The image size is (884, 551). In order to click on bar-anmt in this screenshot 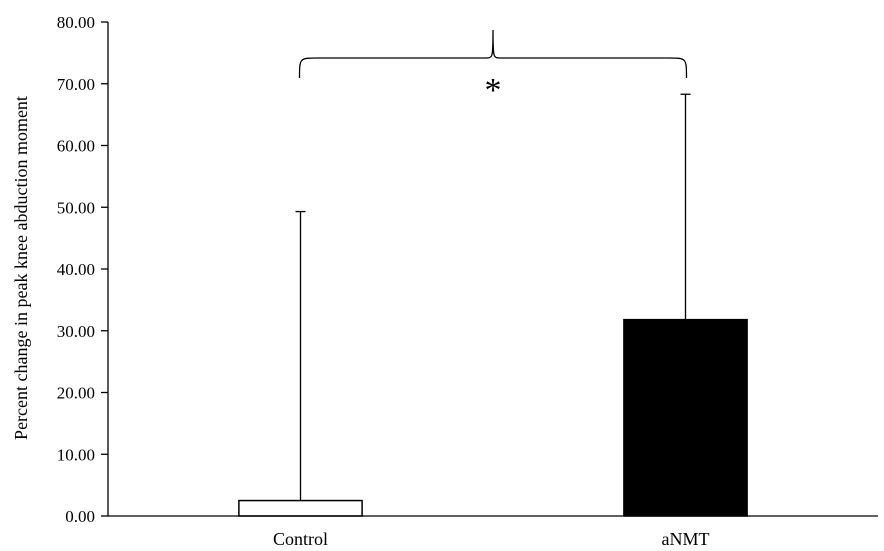, I will do `click(685, 417)`.